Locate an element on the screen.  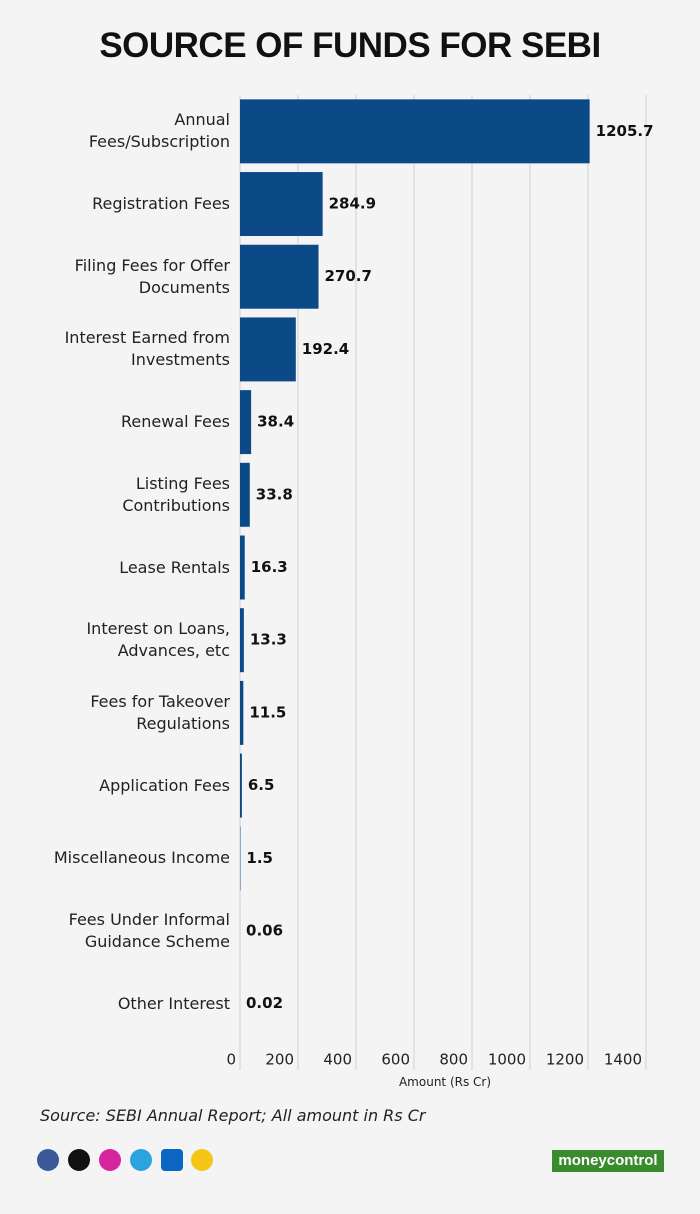
value-label: 192.4 is located at coordinates (325, 349).